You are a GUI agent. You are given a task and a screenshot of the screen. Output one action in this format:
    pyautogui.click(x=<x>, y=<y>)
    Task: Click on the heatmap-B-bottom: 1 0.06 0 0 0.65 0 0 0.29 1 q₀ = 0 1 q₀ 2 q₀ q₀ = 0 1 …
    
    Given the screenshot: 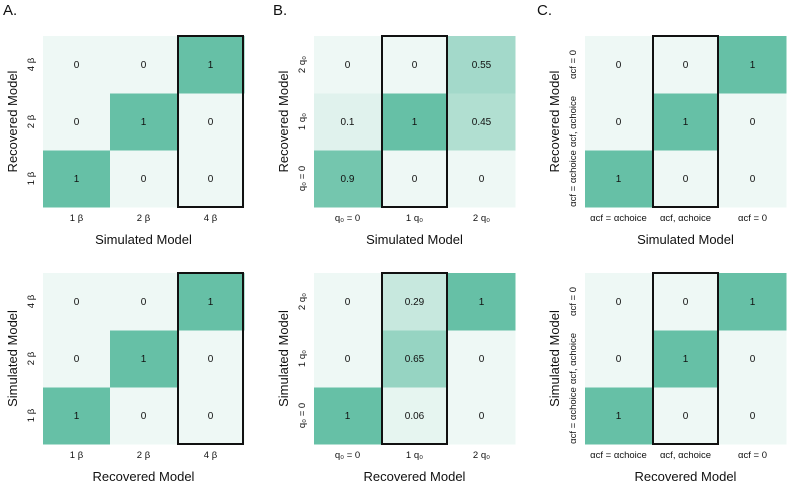 What is the action you would take?
    pyautogui.click(x=396, y=378)
    